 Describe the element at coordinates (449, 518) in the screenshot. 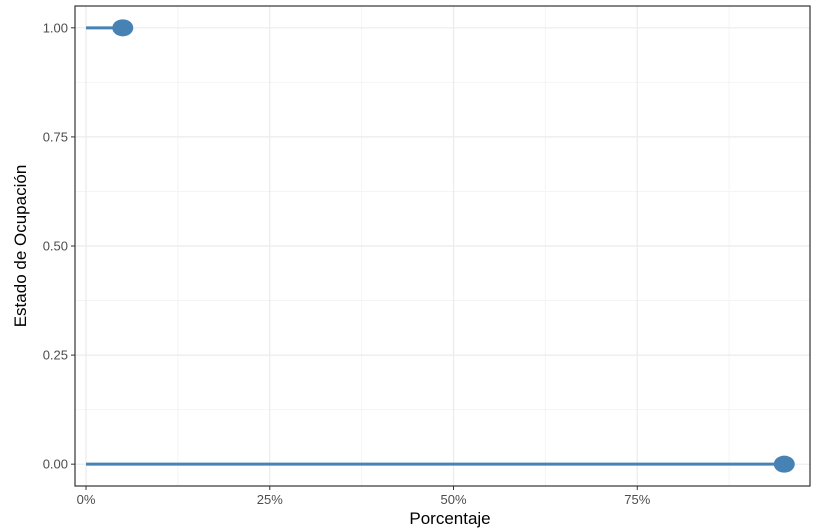

I see `x-axis-title: Porcentaje` at that location.